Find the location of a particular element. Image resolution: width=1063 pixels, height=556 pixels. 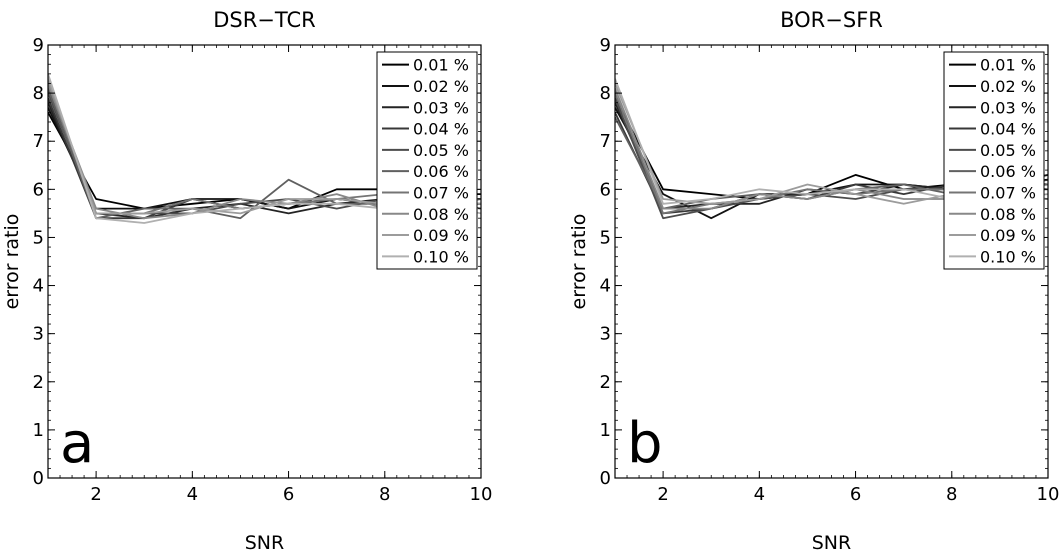

chart-title: DSR−TCR is located at coordinates (264, 20).